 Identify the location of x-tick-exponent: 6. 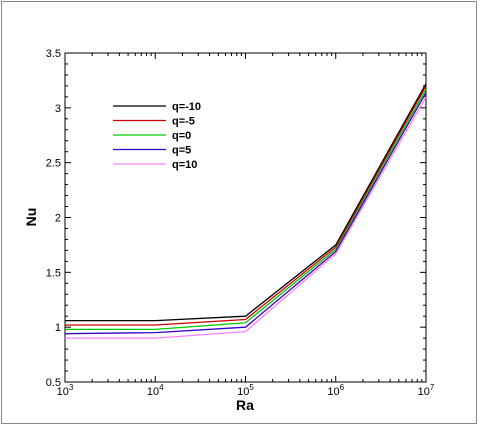
(342, 387).